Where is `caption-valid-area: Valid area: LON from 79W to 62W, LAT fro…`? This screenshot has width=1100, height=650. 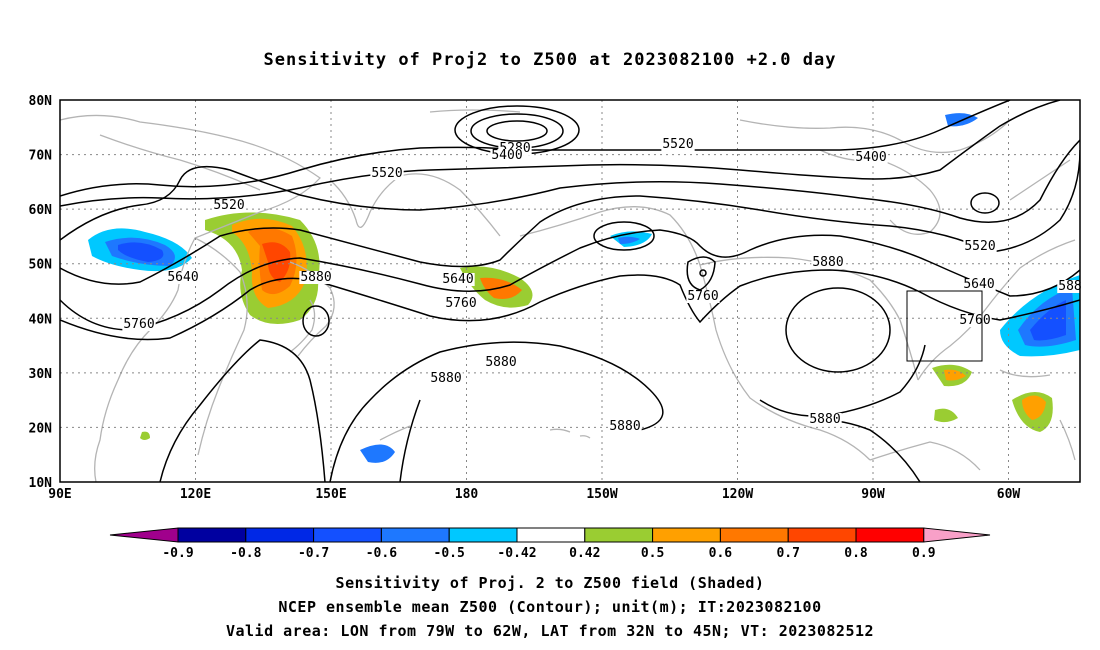
caption-valid-area: Valid area: LON from 79W to 62W, LAT fro… is located at coordinates (550, 631).